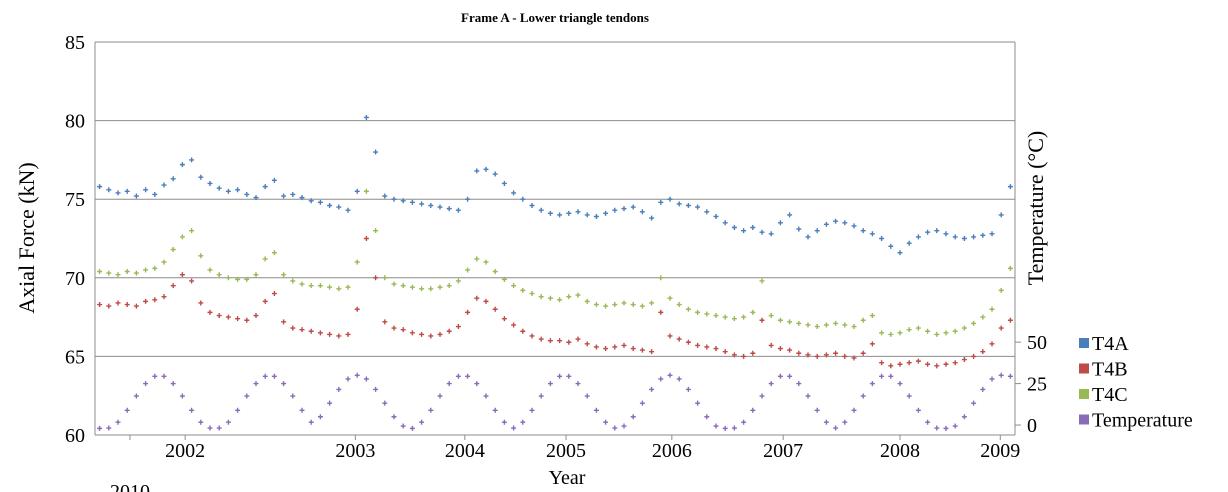 The height and width of the screenshot is (492, 1228). I want to click on legend-label: T4C, so click(1110, 395).